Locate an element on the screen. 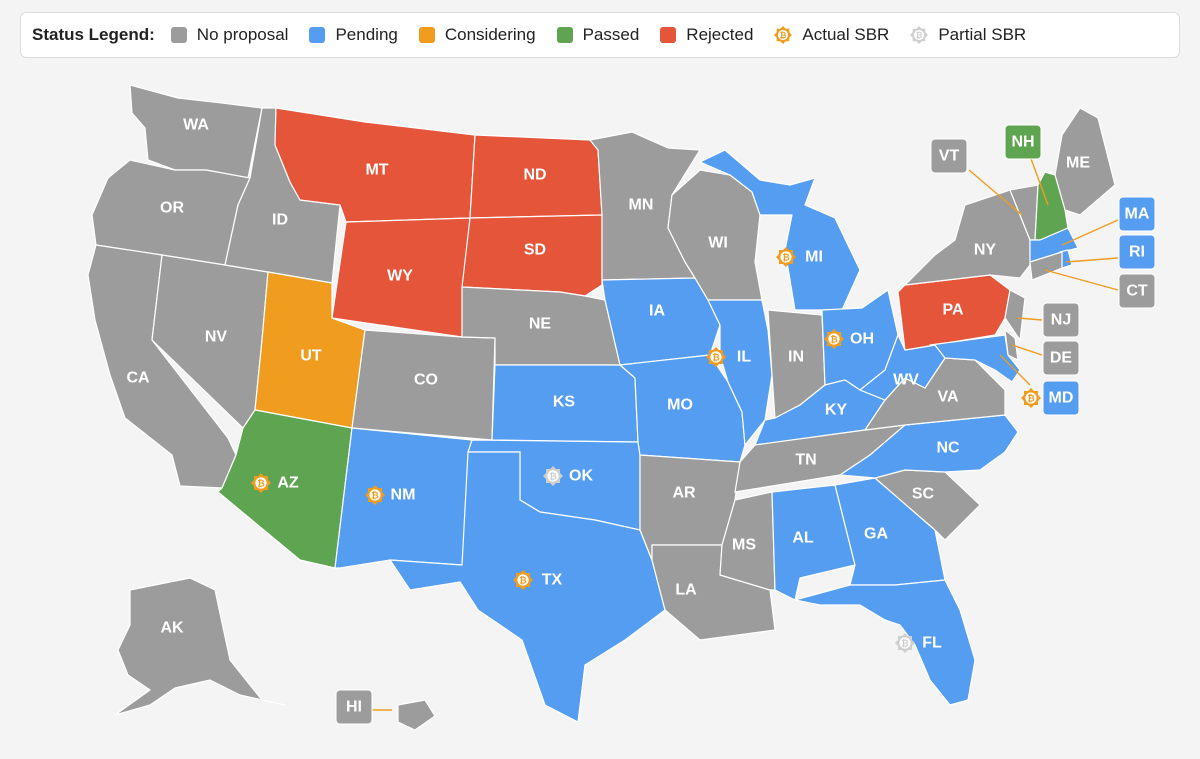  state-badge-ma: MA is located at coordinates (1137, 214).